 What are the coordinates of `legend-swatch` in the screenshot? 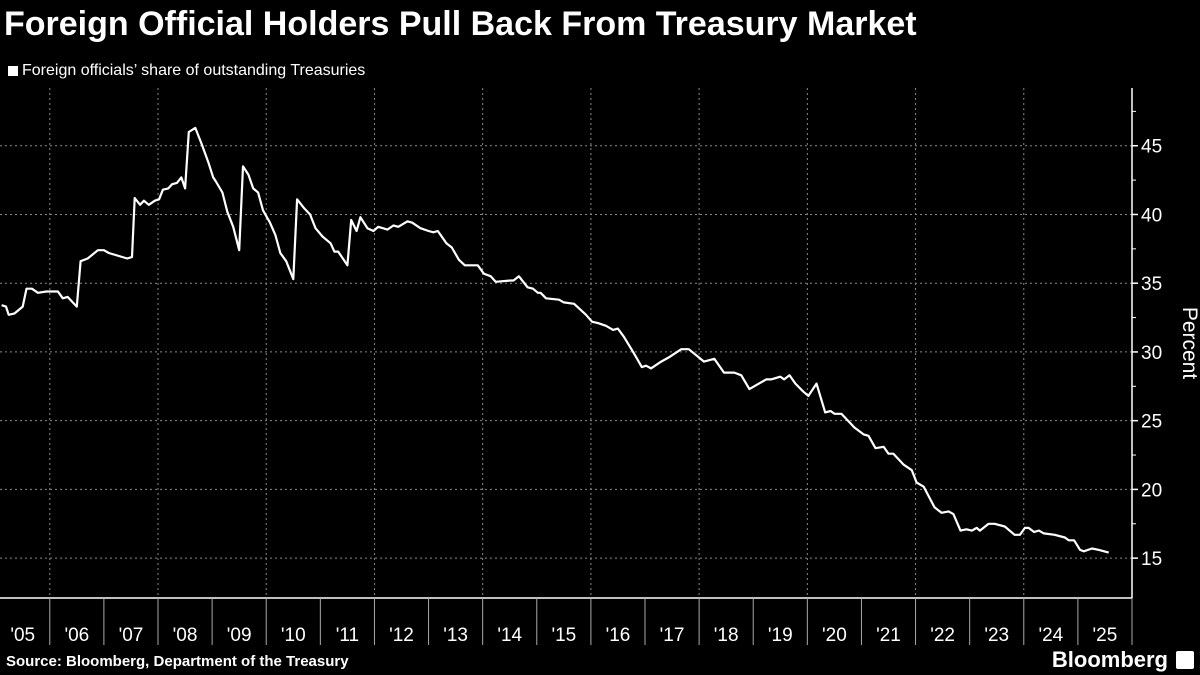 It's located at (13, 71).